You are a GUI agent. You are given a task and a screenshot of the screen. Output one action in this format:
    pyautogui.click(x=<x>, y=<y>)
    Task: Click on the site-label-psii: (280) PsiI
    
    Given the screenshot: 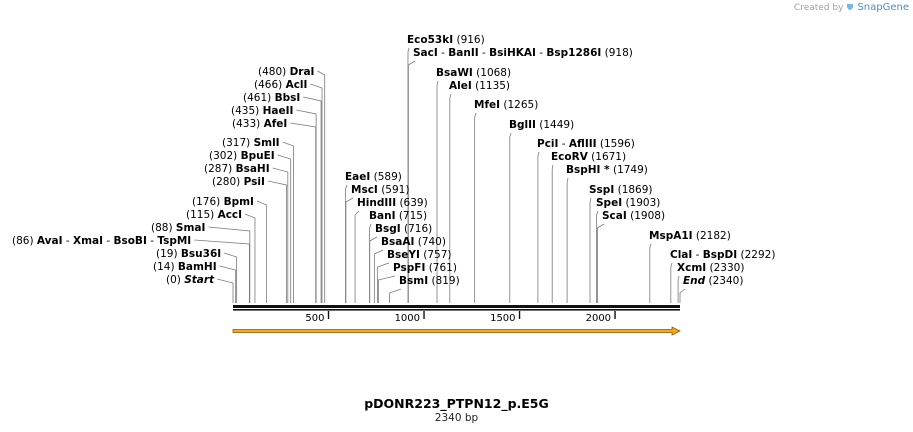 What is the action you would take?
    pyautogui.click(x=238, y=182)
    